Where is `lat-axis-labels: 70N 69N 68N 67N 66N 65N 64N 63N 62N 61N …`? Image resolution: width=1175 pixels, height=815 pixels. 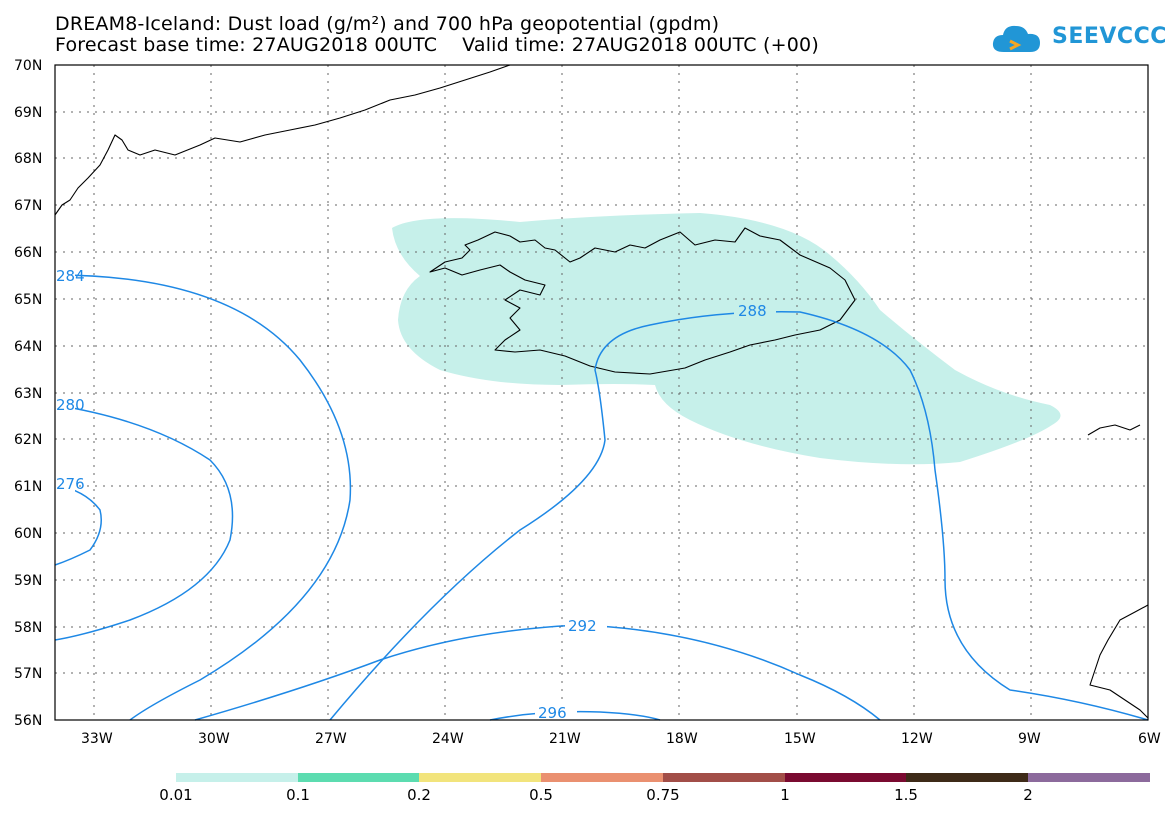
lat-axis-labels: 70N 69N 68N 67N 66N 65N 64N 63N 62N 61N … is located at coordinates (28, 393).